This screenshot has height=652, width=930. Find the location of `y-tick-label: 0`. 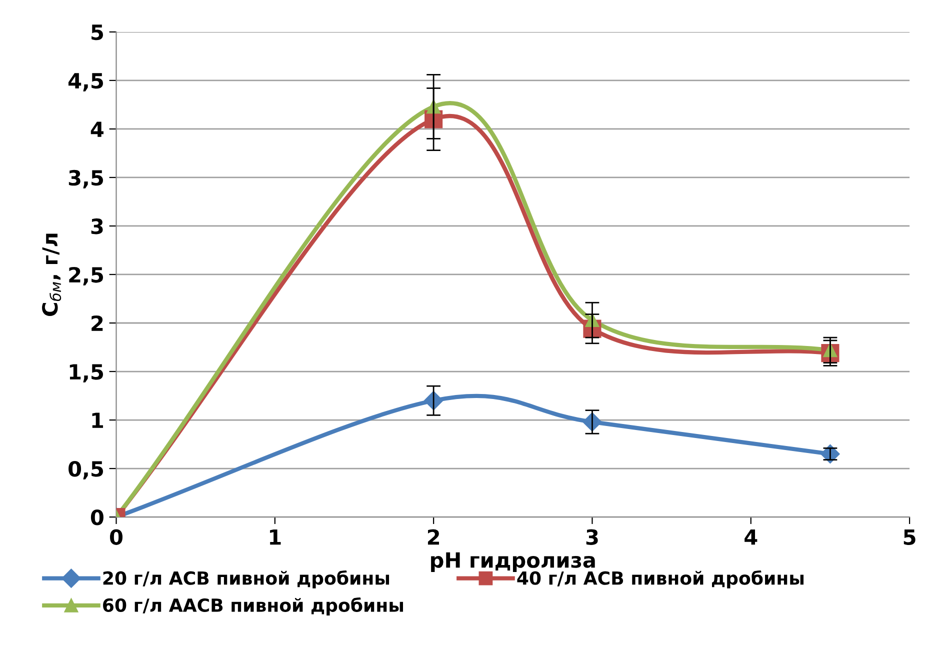

y-tick-label: 0 is located at coordinates (97, 517).